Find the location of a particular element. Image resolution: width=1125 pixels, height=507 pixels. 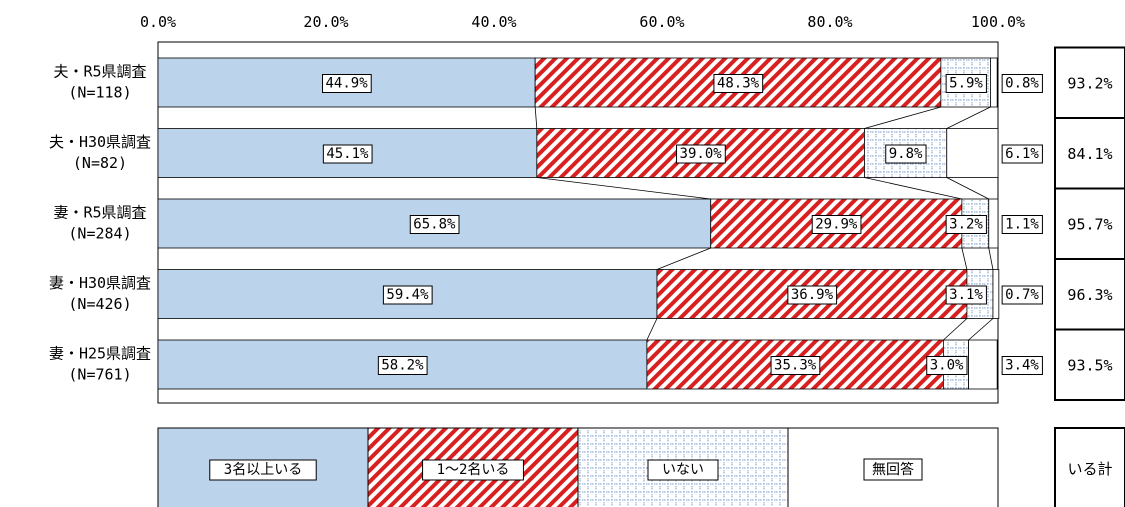

value-label: 6.1% is located at coordinates (1022, 154).